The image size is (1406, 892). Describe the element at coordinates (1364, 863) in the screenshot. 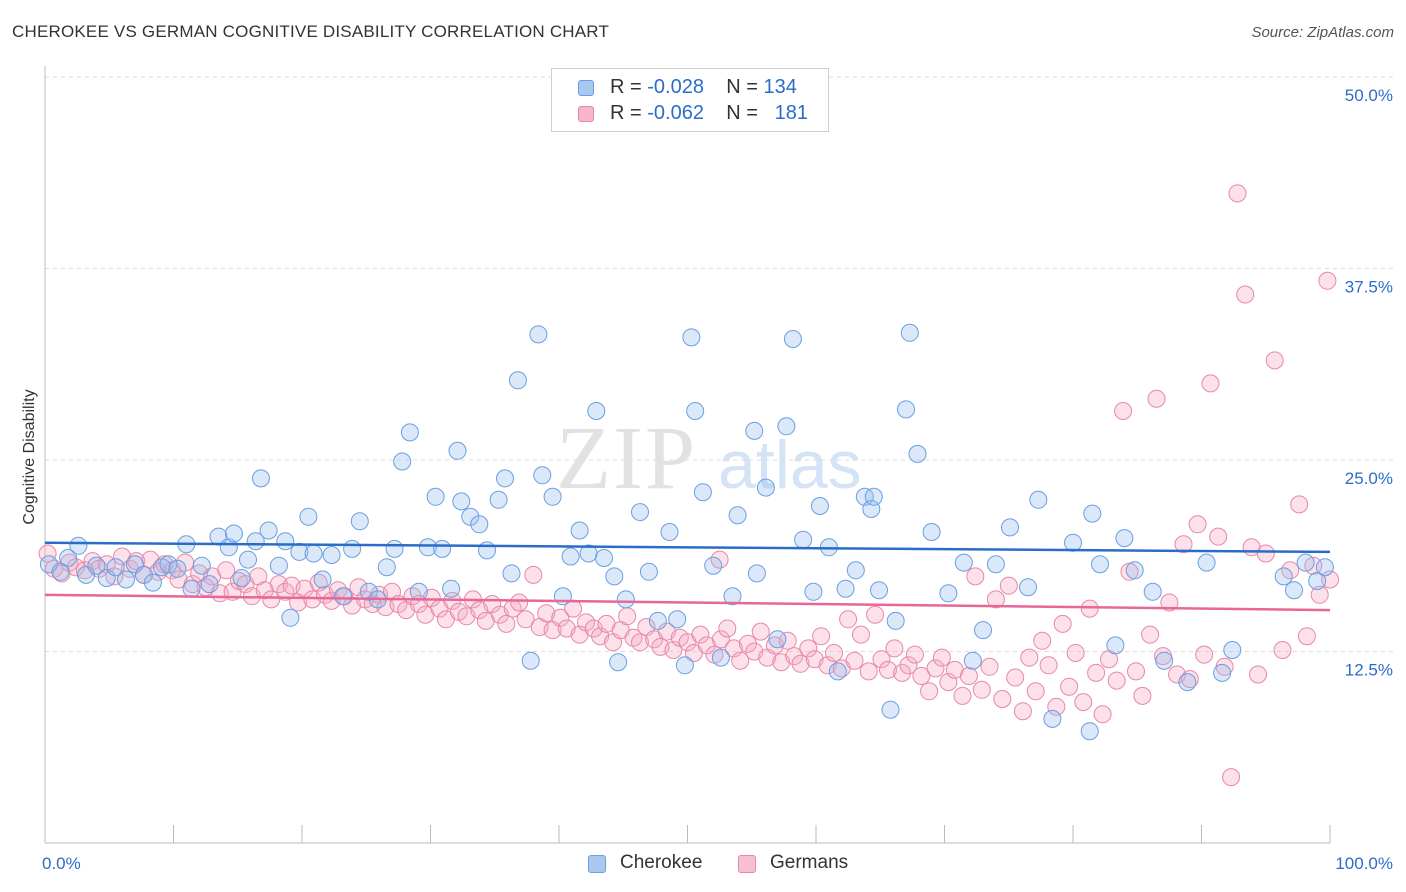

I see `x-tick-label: 100.0%` at that location.